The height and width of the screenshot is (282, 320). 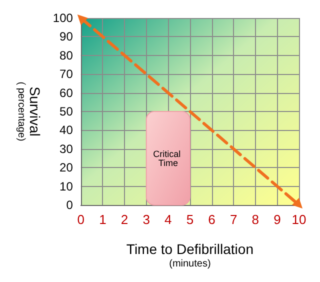 What do you see at coordinates (168, 219) in the screenshot?
I see `x-tick-label: 4` at bounding box center [168, 219].